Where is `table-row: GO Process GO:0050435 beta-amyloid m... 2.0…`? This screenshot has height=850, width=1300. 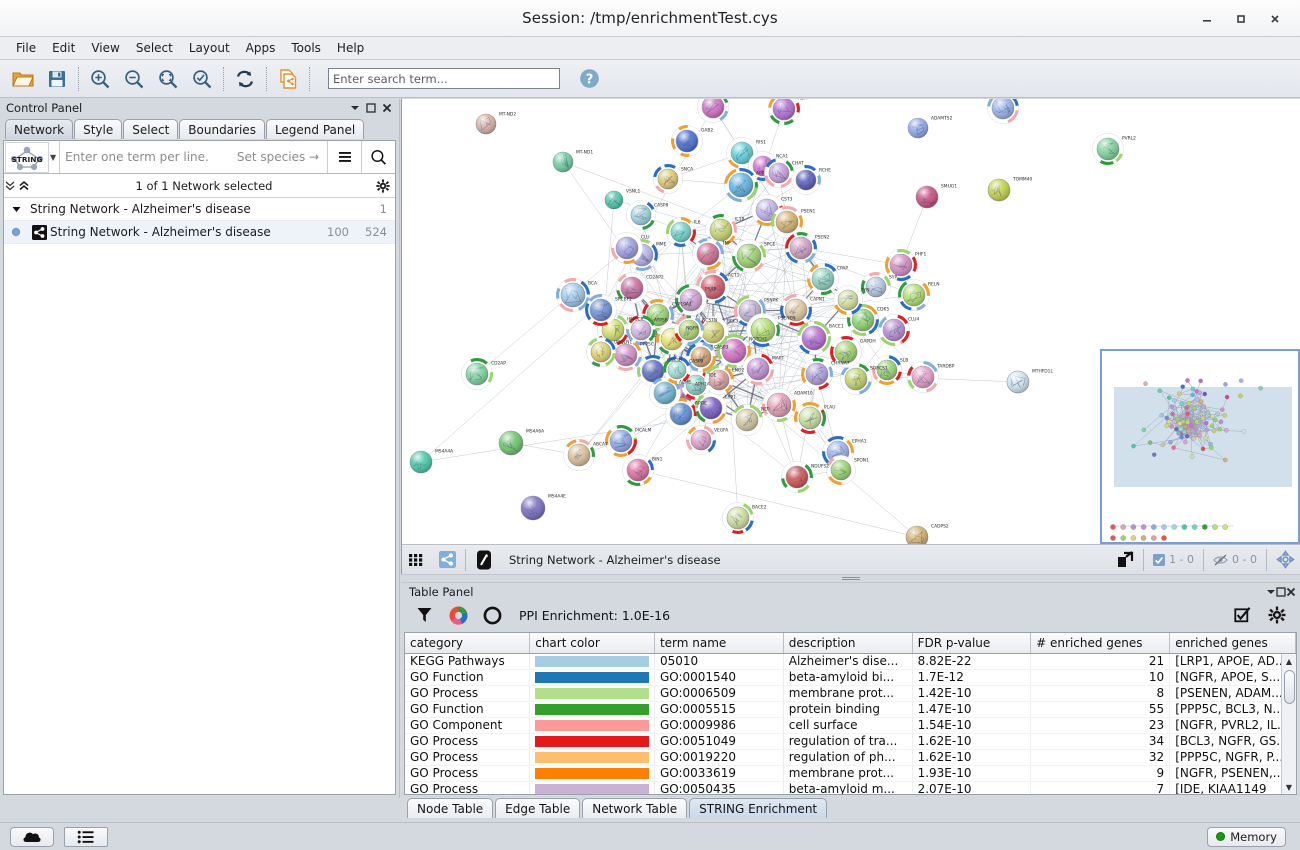
table-row: GO Process GO:0050435 beta-amyloid m... 2.0… is located at coordinates (850, 787).